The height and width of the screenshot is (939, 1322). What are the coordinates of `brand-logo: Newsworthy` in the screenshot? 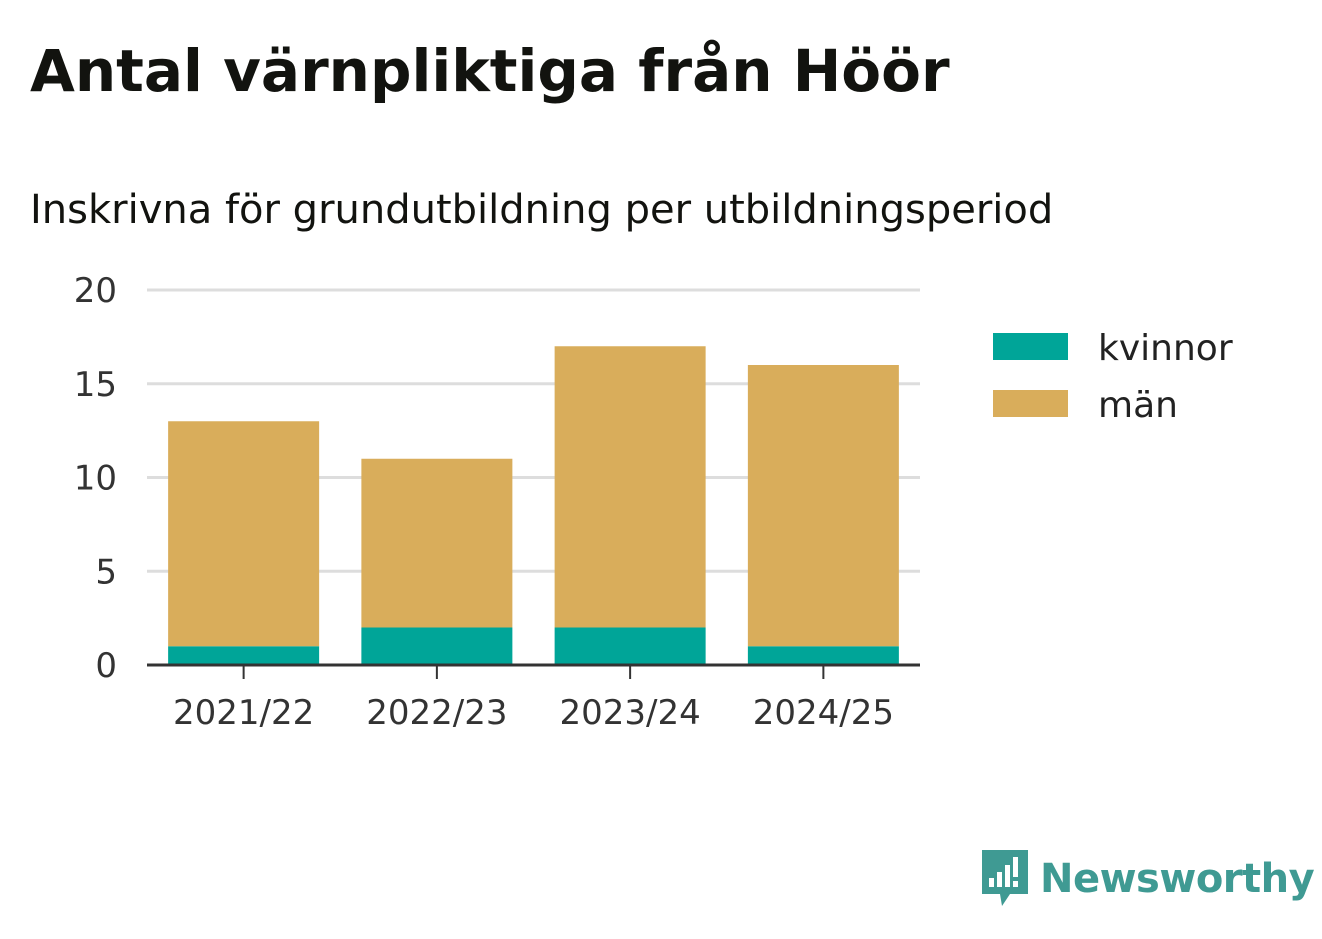 It's located at (1147, 879).